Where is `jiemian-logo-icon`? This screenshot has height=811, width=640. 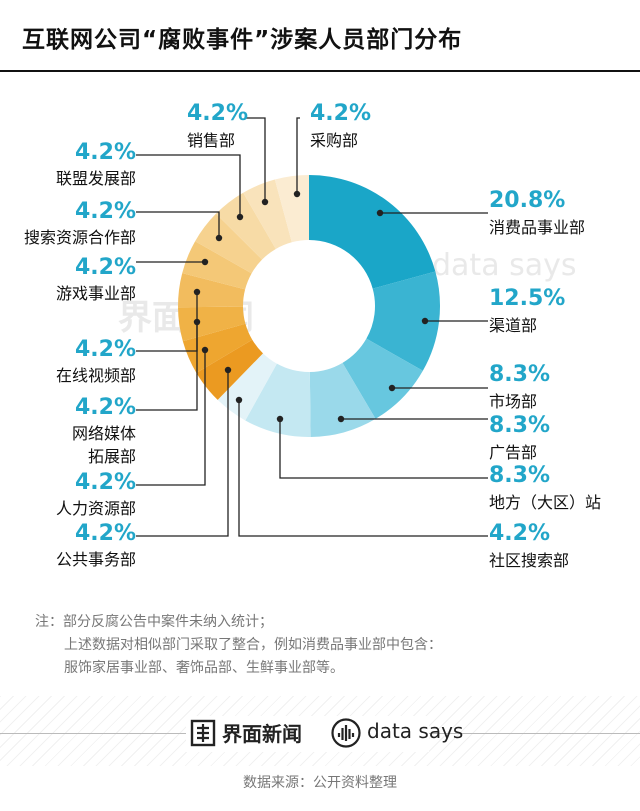 jiemian-logo-icon is located at coordinates (203, 733).